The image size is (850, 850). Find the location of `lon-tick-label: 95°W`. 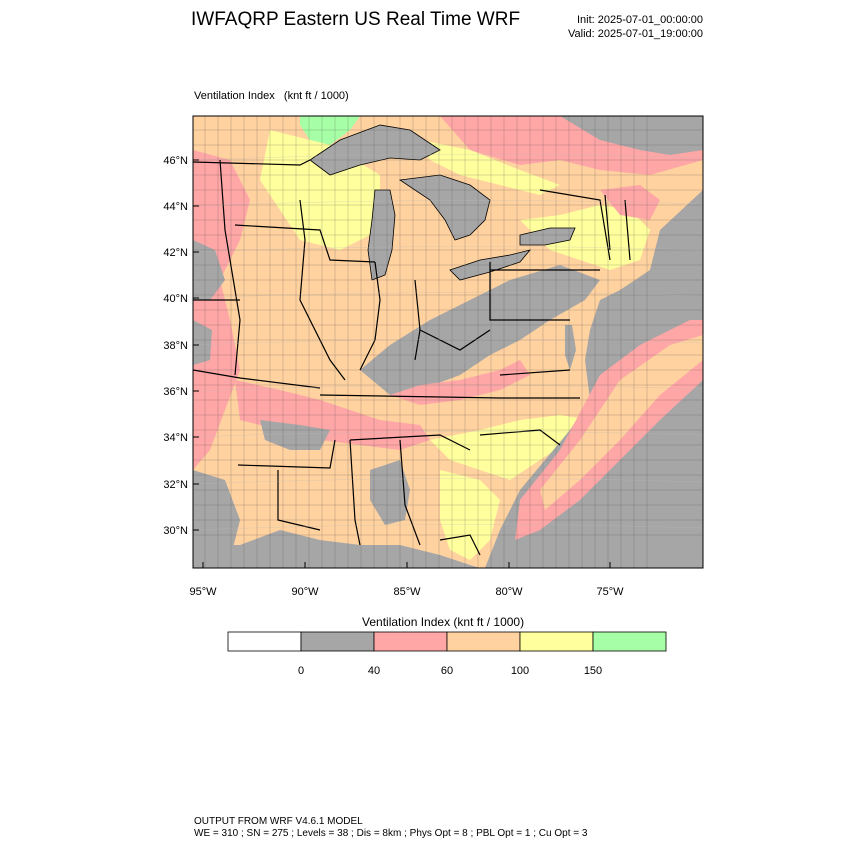

lon-tick-label: 95°W is located at coordinates (203, 592).